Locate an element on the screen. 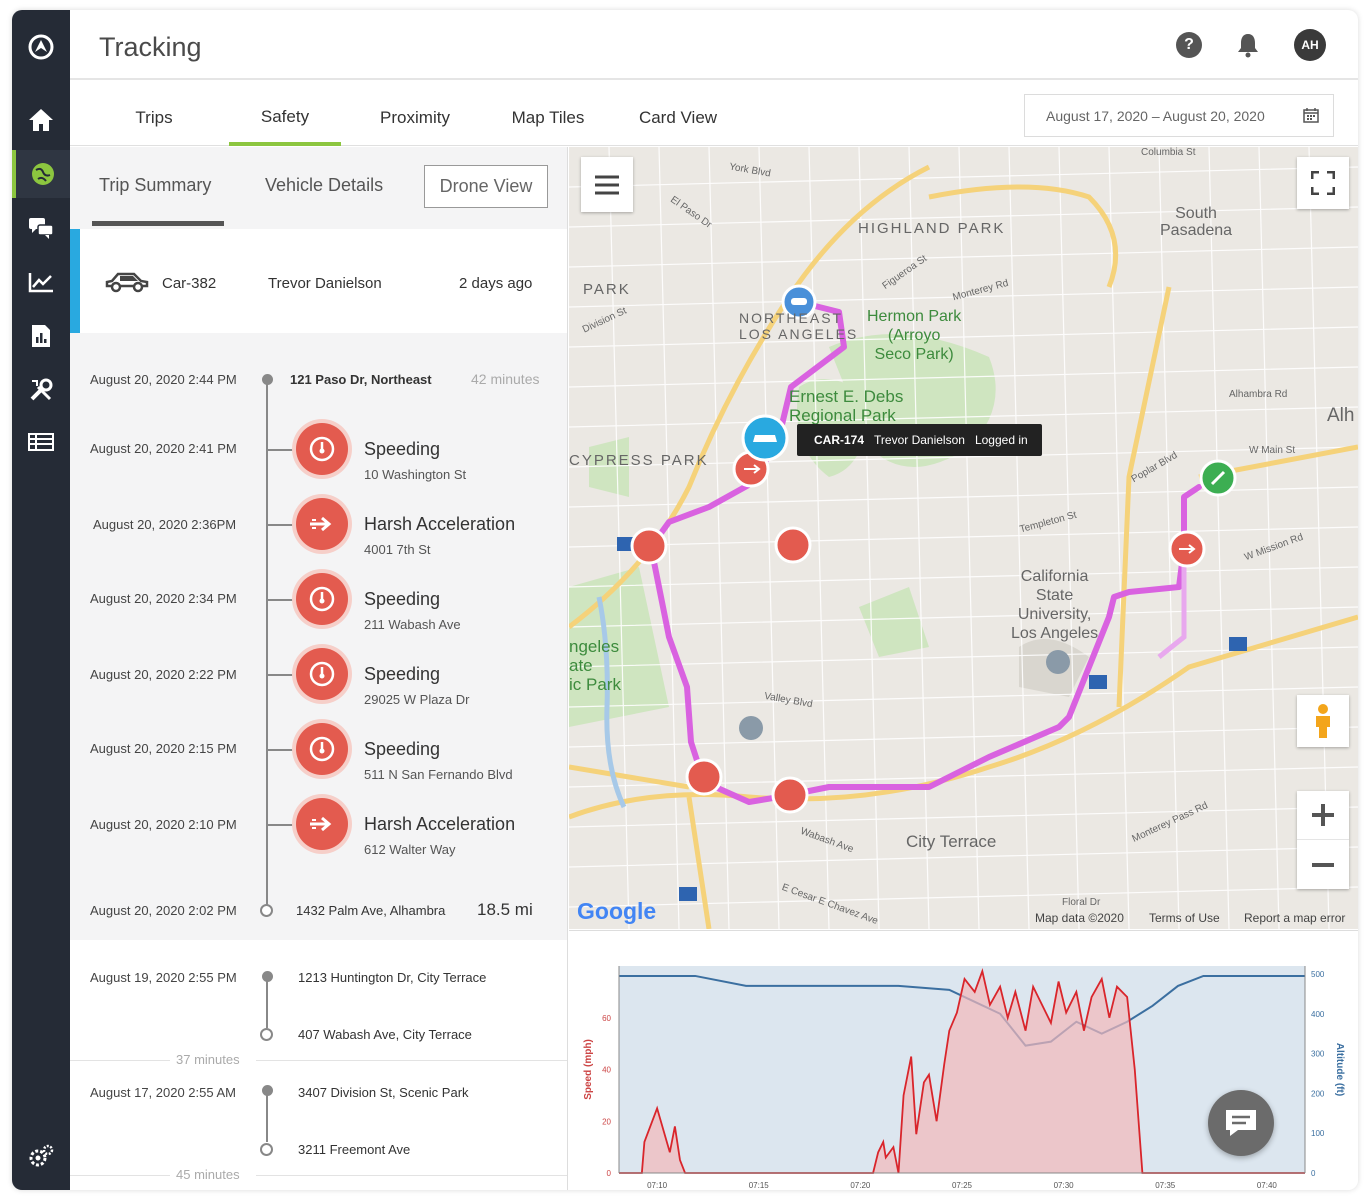 The width and height of the screenshot is (1369, 1200). vehicle-tooltip: CAR-174 Trevor Danielson Logged in is located at coordinates (919, 440).